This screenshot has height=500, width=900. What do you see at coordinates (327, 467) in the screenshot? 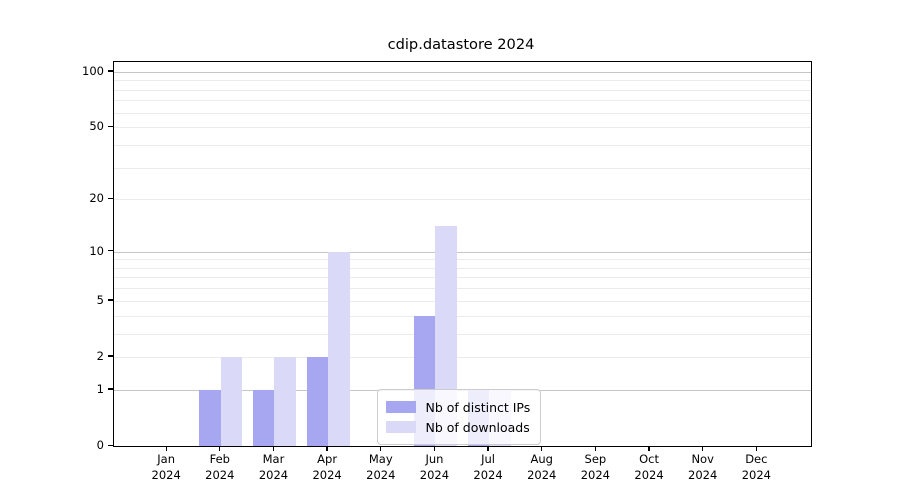
I see `x-tick-label-apr: Apr 2024` at bounding box center [327, 467].